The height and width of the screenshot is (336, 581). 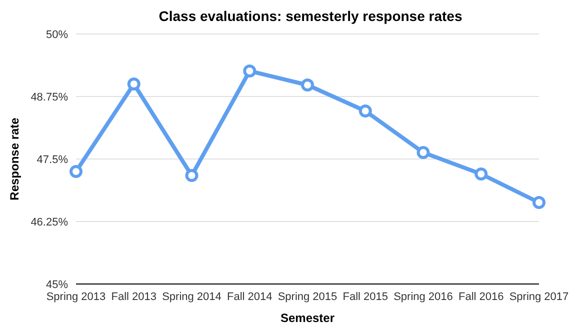 I want to click on x-tick-label: Spring 2013, so click(x=76, y=296).